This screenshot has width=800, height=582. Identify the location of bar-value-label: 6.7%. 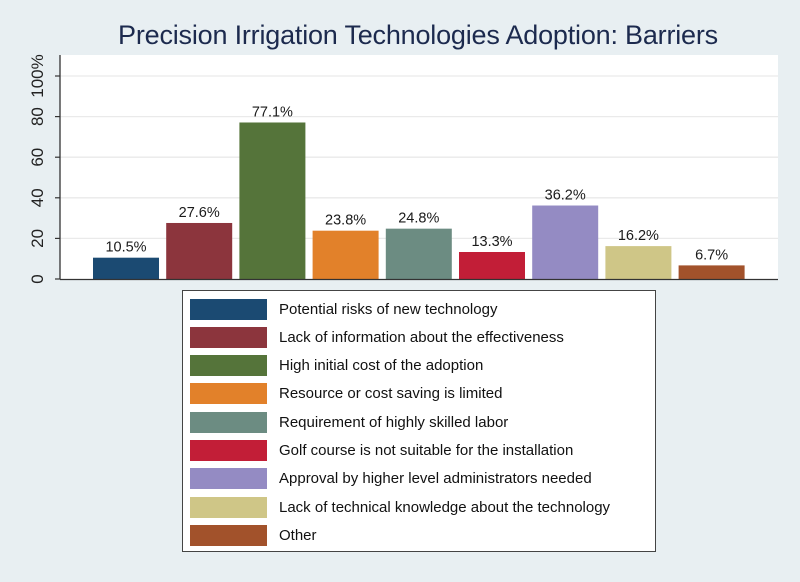
(711, 255).